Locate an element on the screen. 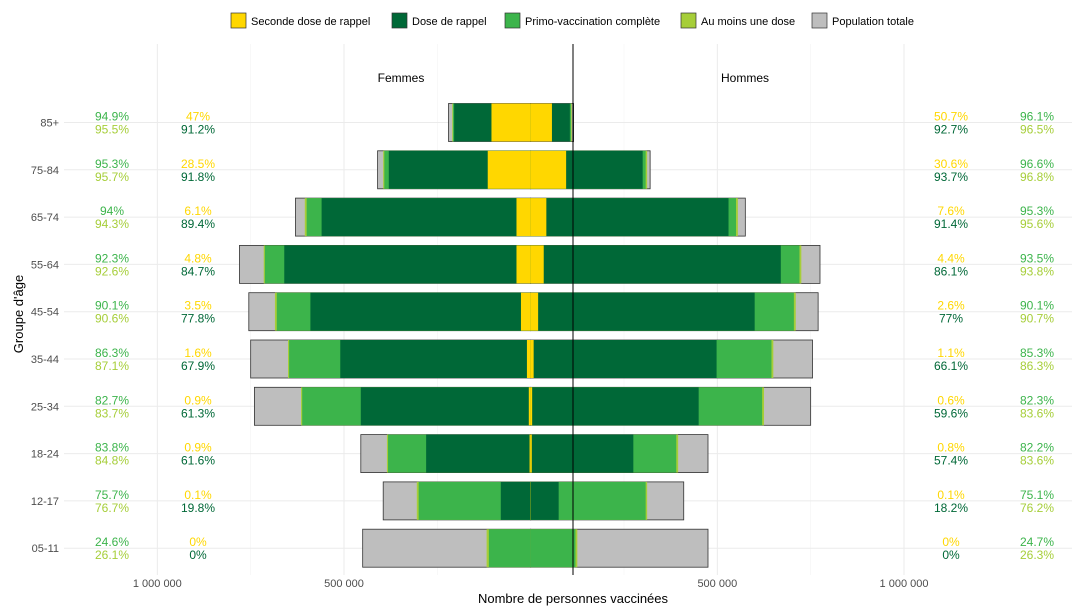 The image size is (1082, 606). annotation-left-inner-18-24: 61.6% is located at coordinates (198, 461).